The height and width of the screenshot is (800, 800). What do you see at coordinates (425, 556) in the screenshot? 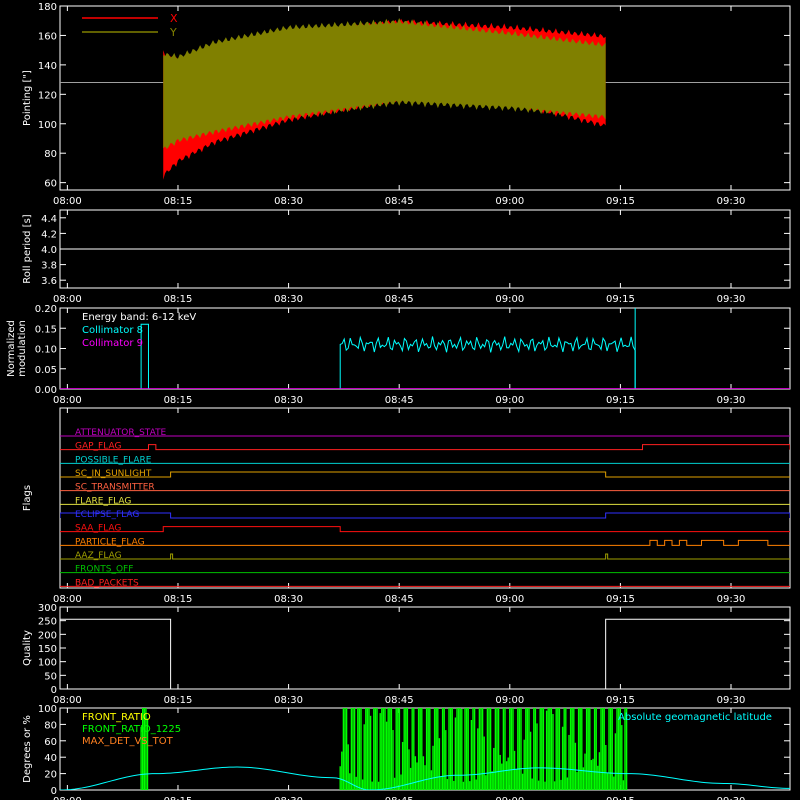
I see `flag-line-aaz_flag` at bounding box center [425, 556].